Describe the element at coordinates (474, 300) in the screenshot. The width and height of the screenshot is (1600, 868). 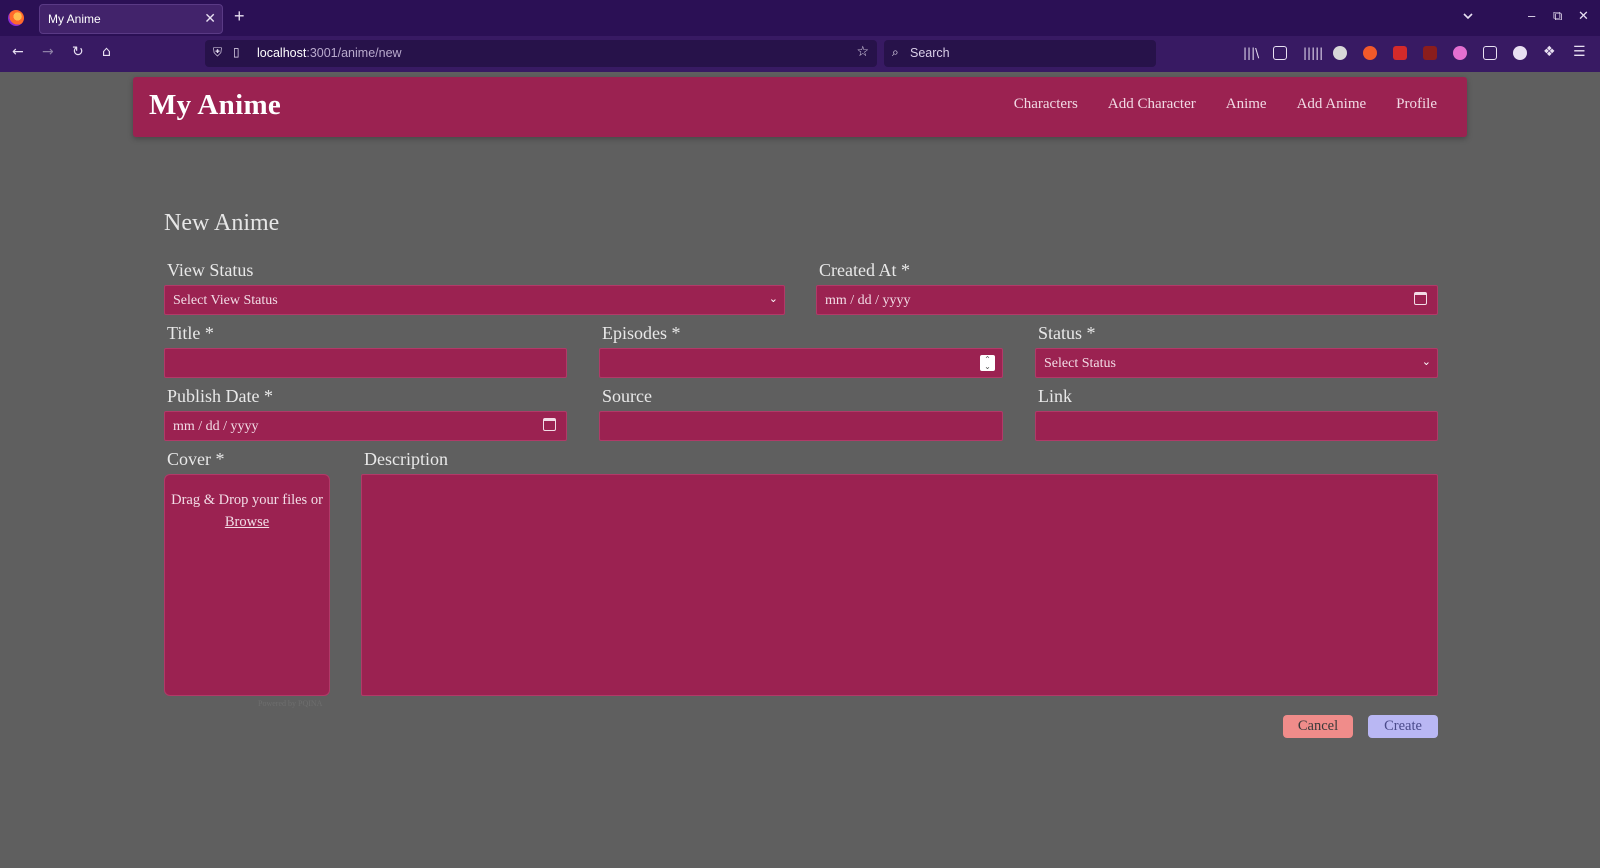
I see `view-status-select: Select View Status ⌄` at that location.